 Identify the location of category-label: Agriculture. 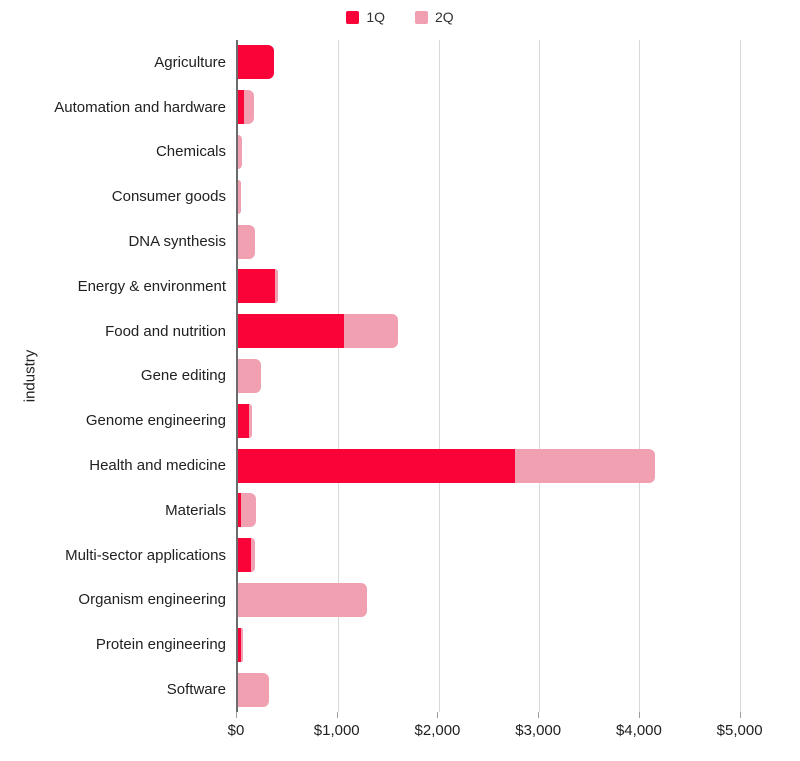
(190, 62).